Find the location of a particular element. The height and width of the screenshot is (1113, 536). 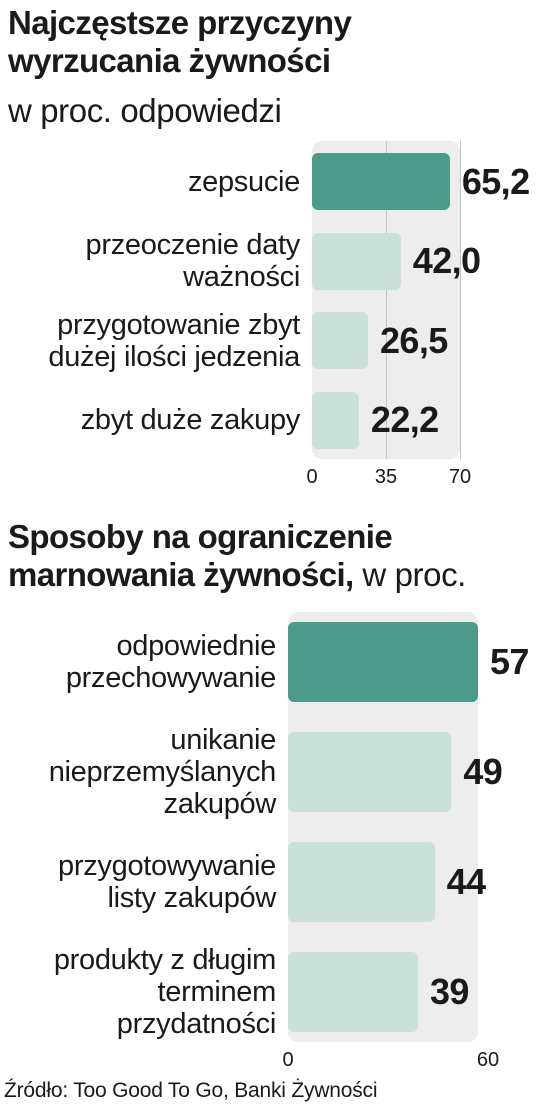

chart2-value-label-2: 49 is located at coordinates (483, 771).